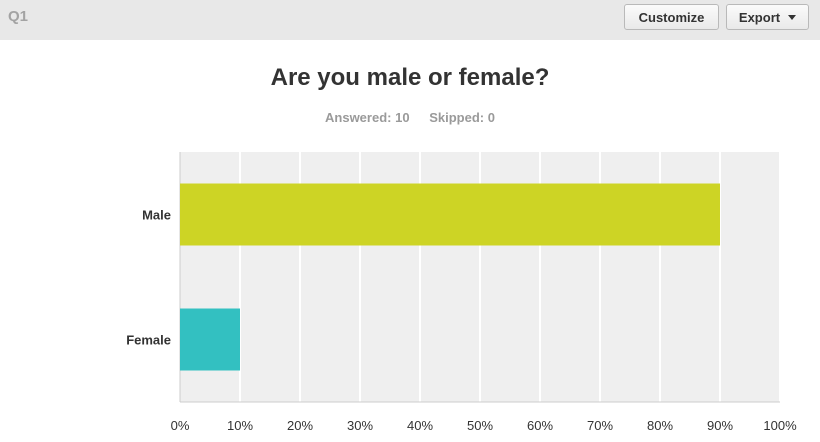 The height and width of the screenshot is (442, 820). I want to click on x-tick-label: 90%, so click(720, 425).